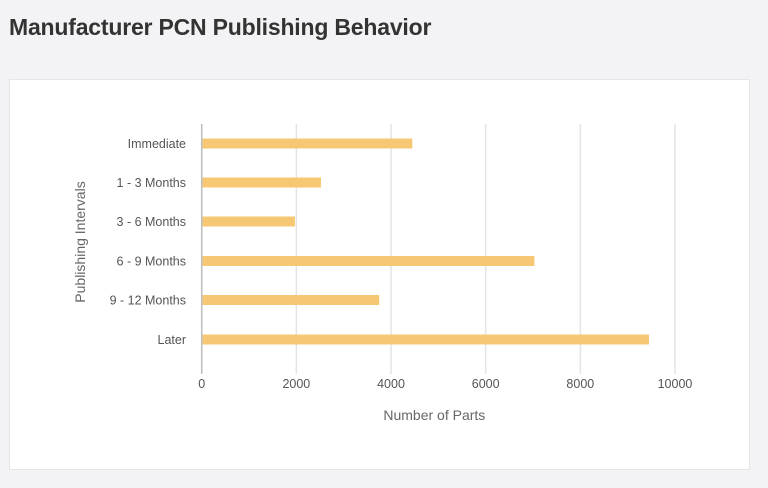 The height and width of the screenshot is (488, 768). What do you see at coordinates (201, 384) in the screenshot?
I see `x-tick-label: 0` at bounding box center [201, 384].